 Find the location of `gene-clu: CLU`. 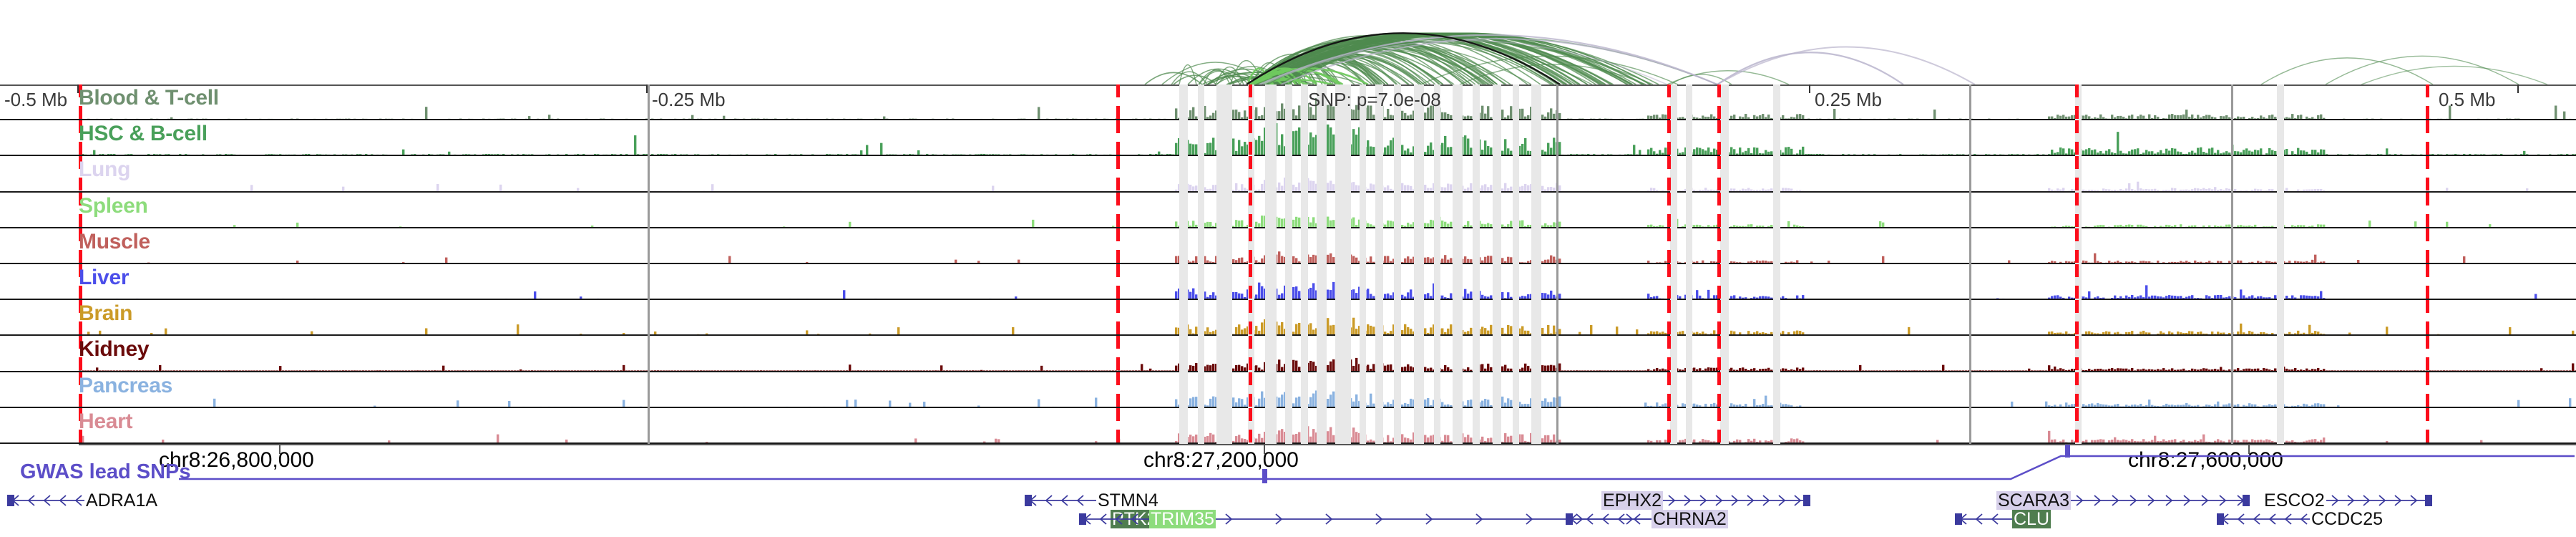

gene-clu: CLU is located at coordinates (2003, 519).